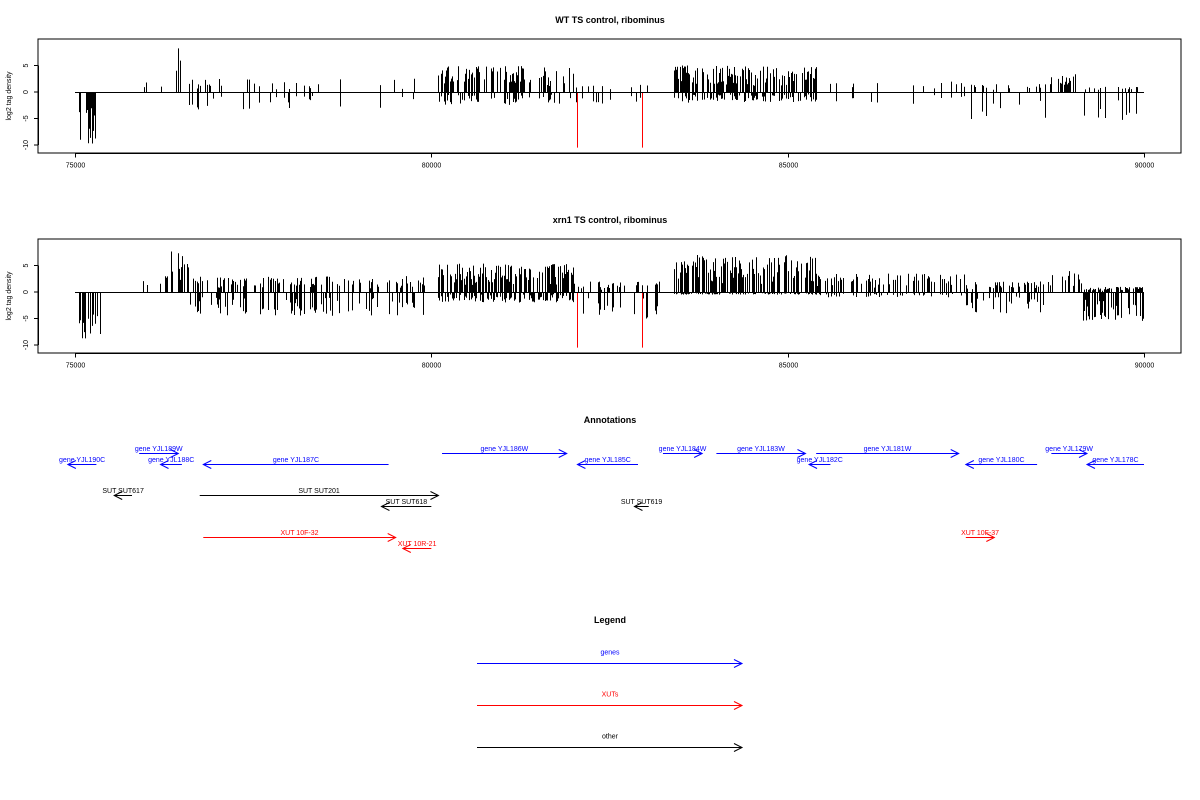  I want to click on feature-gene-yjl188c: gene YJL188C, so click(171, 463).